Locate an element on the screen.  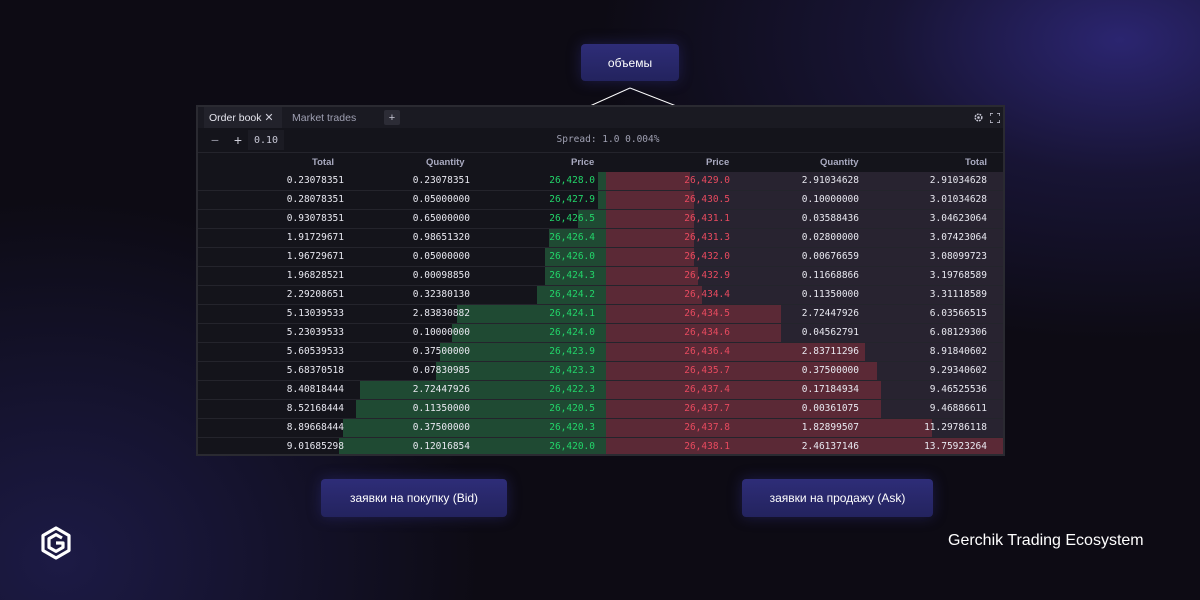
bid-total-cell: 1.96729671 is located at coordinates (315, 256).